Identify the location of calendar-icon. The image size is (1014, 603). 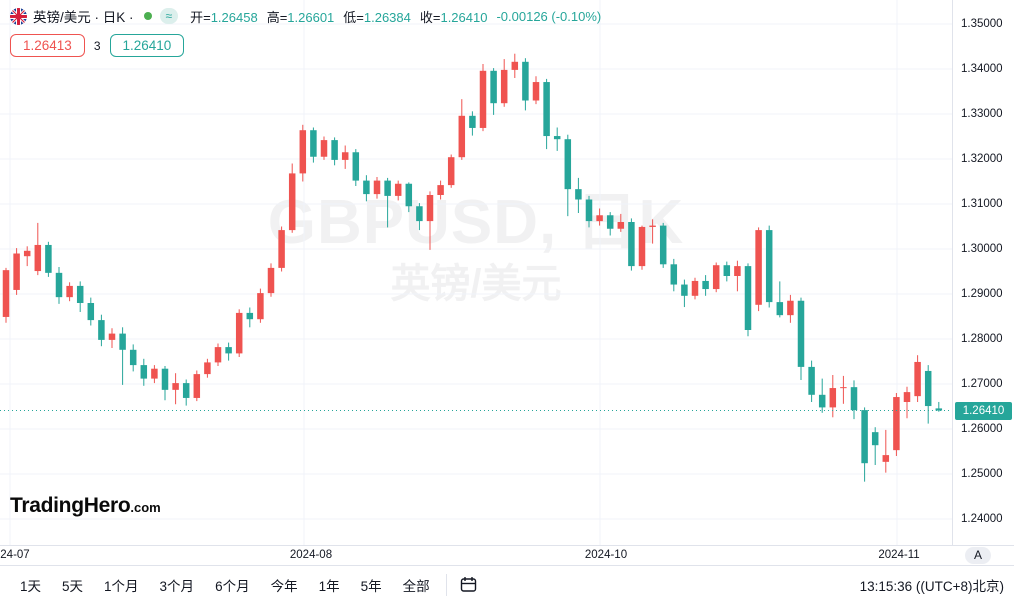
(468, 584).